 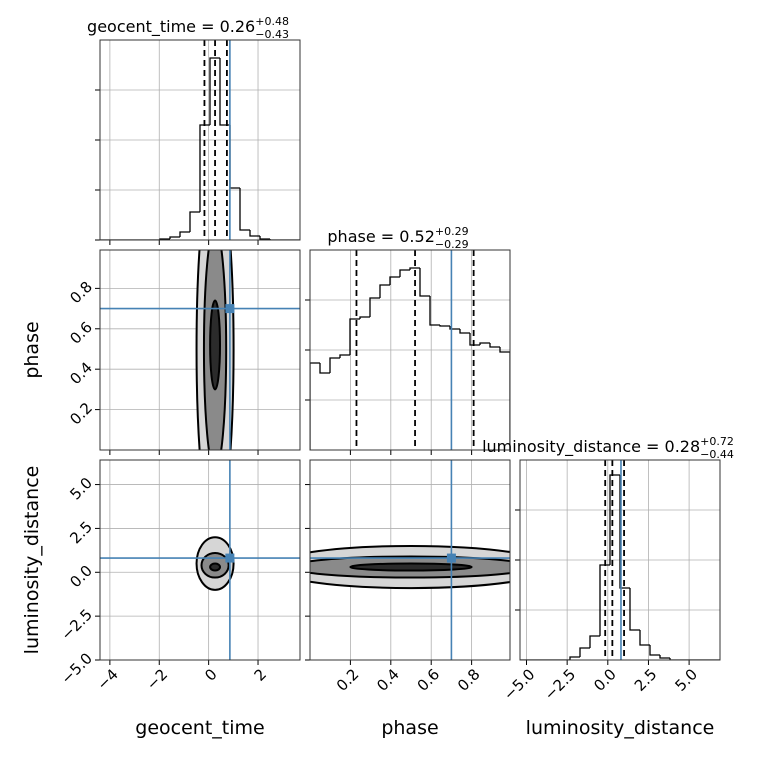 I want to click on panel: geocent_time = 0.26+0.48 −0.43, so click(x=194, y=130).